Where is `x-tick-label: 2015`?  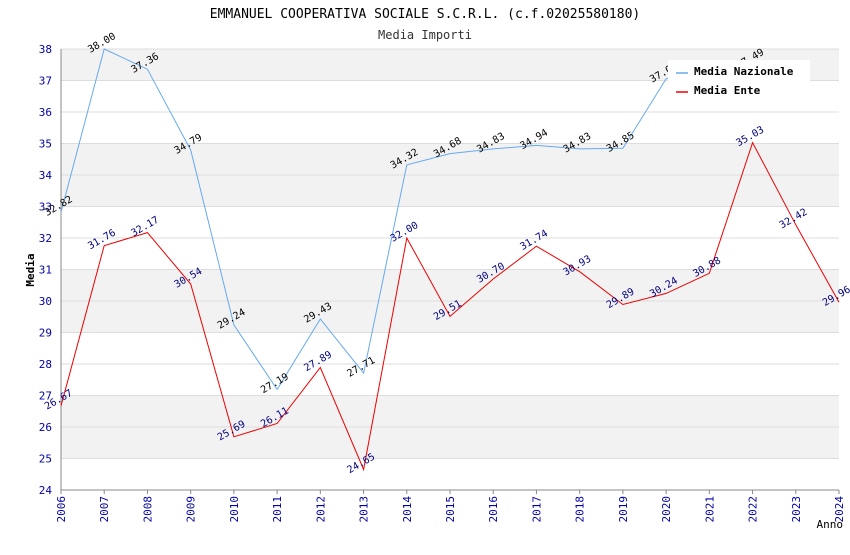
x-tick-label: 2015 is located at coordinates (450, 509).